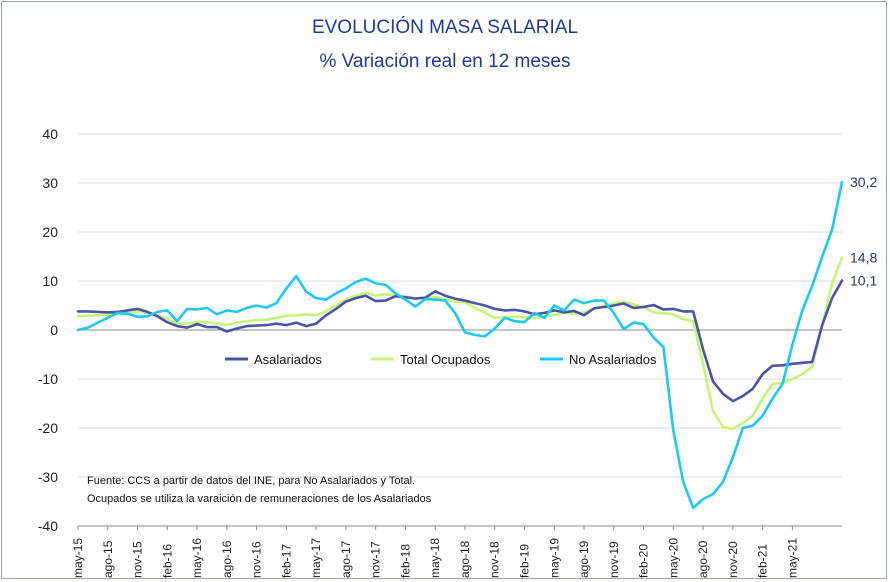 The width and height of the screenshot is (890, 582). Describe the element at coordinates (613, 359) in the screenshot. I see `legend-label-no-asalariados: No Asalariados` at that location.